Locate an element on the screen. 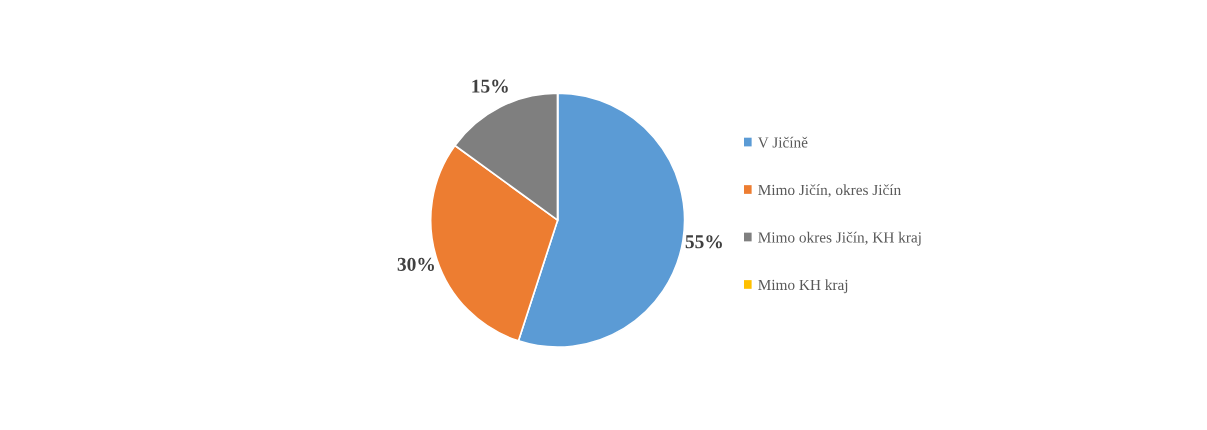 The height and width of the screenshot is (430, 1207). data-label: 30% is located at coordinates (415, 264).